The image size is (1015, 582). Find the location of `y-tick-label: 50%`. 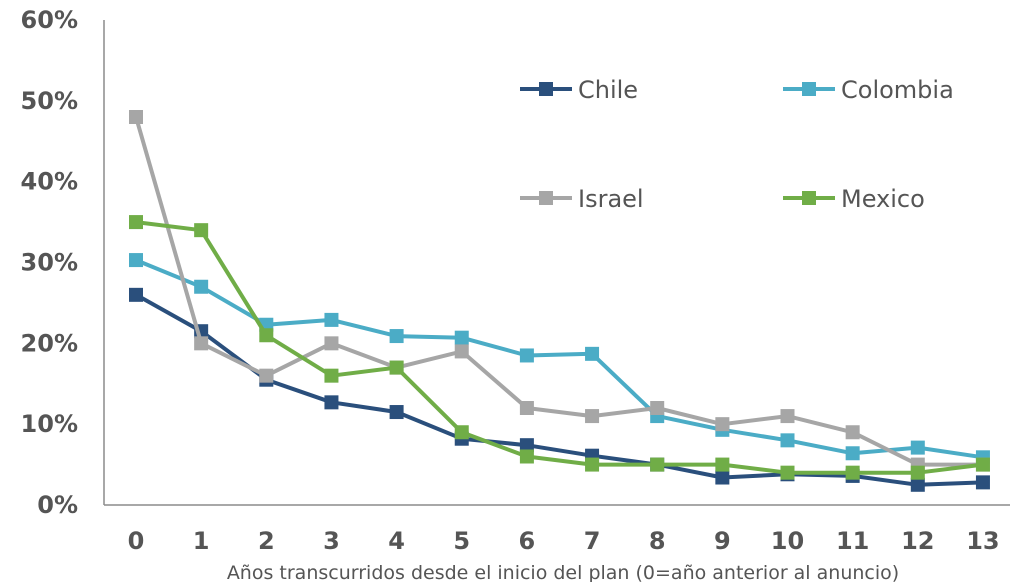

y-tick-label: 50% is located at coordinates (49, 101).